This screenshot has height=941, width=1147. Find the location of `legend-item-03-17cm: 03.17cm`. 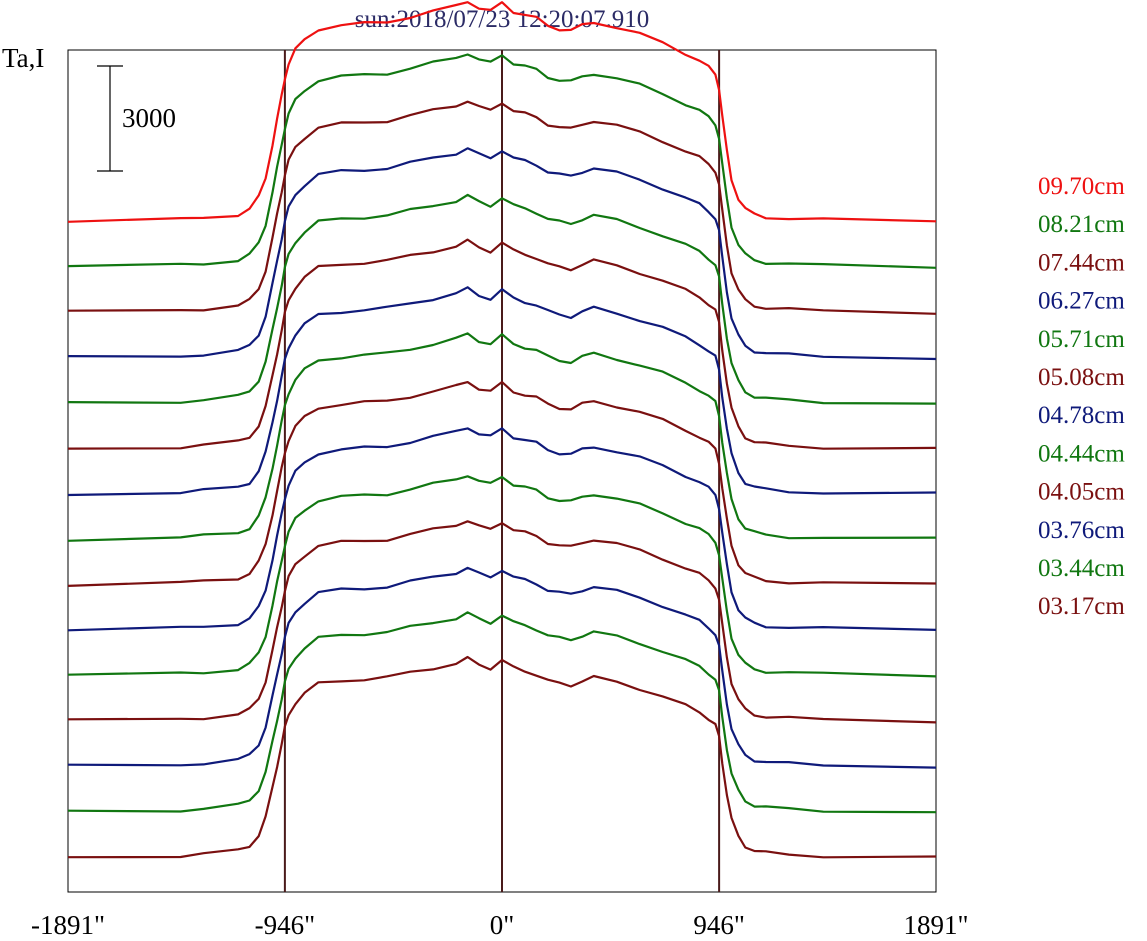

legend-item-03-17cm: 03.17cm is located at coordinates (1081, 606).